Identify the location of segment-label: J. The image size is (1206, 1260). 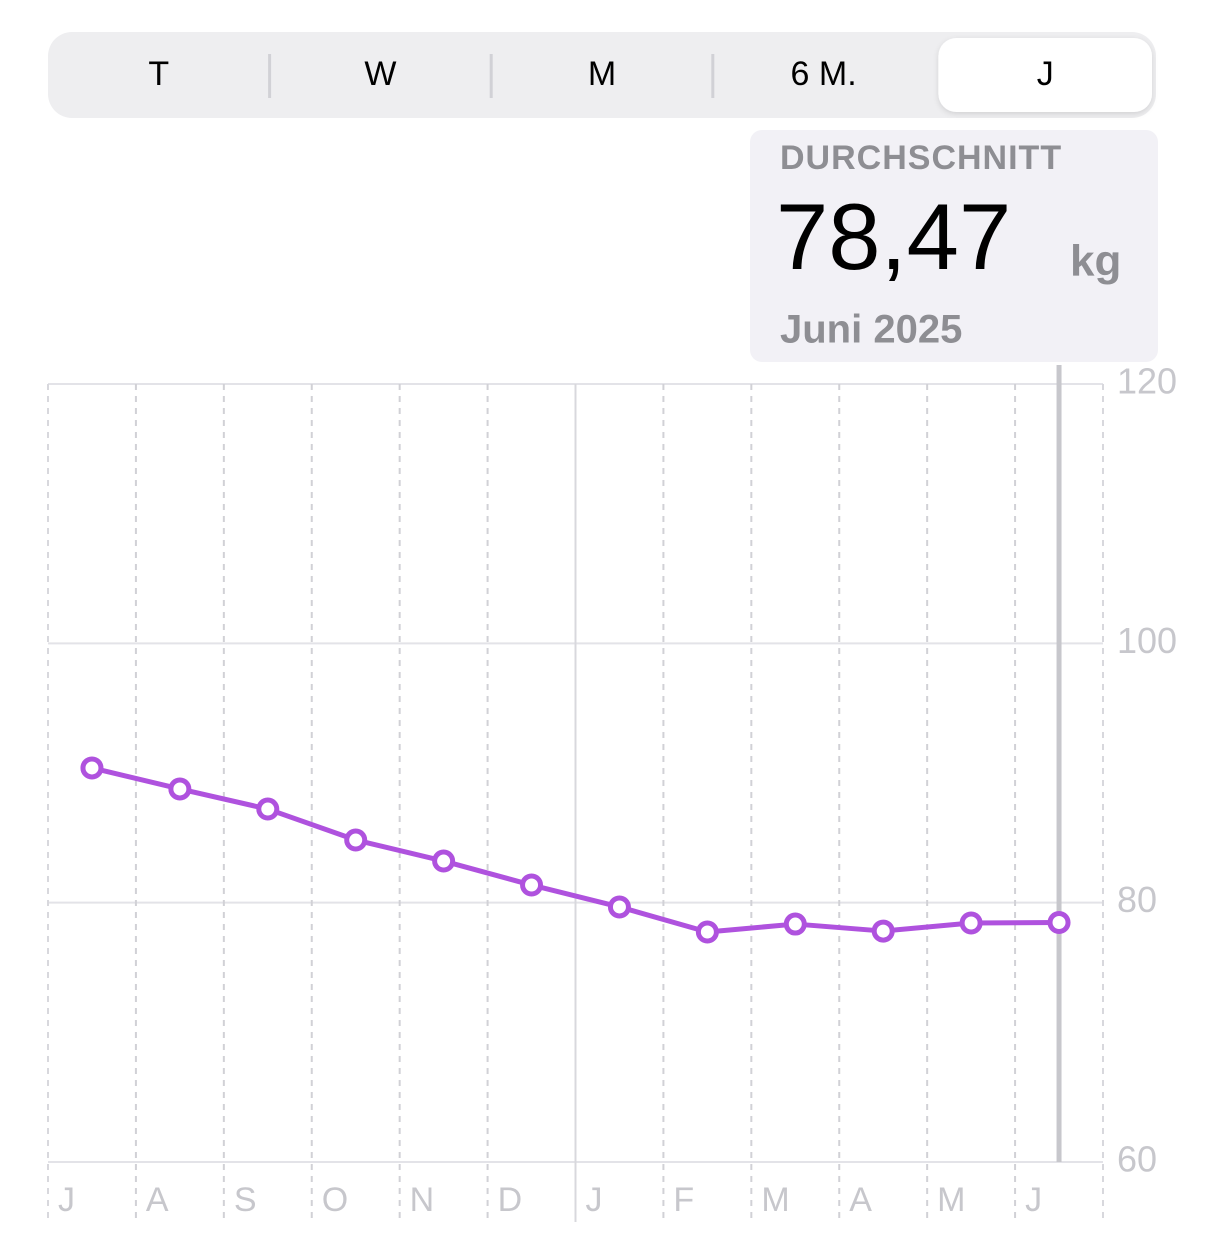
(1045, 74).